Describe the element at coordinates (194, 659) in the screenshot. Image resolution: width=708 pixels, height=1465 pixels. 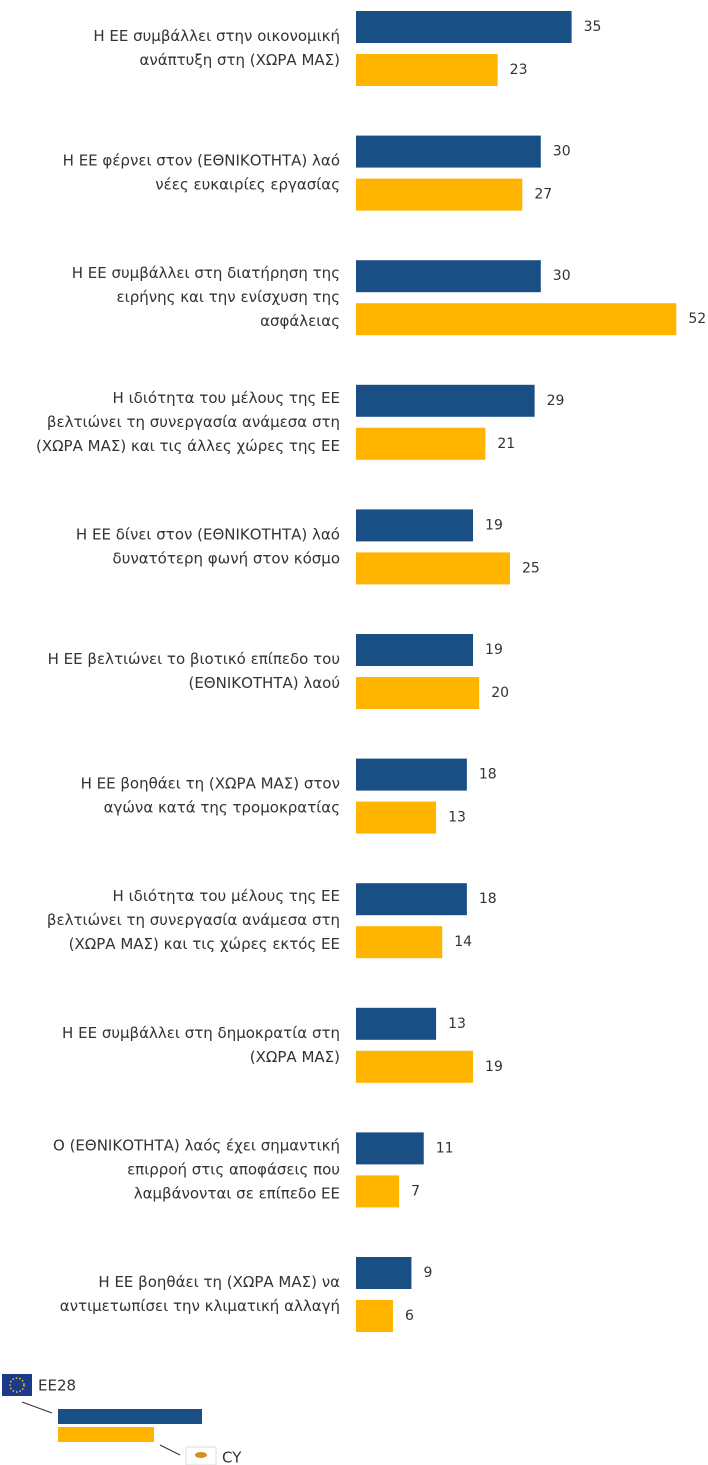
I see `category-label: Η ΕΕ βελτιώνει το βιοτικό επίπεδο του` at that location.